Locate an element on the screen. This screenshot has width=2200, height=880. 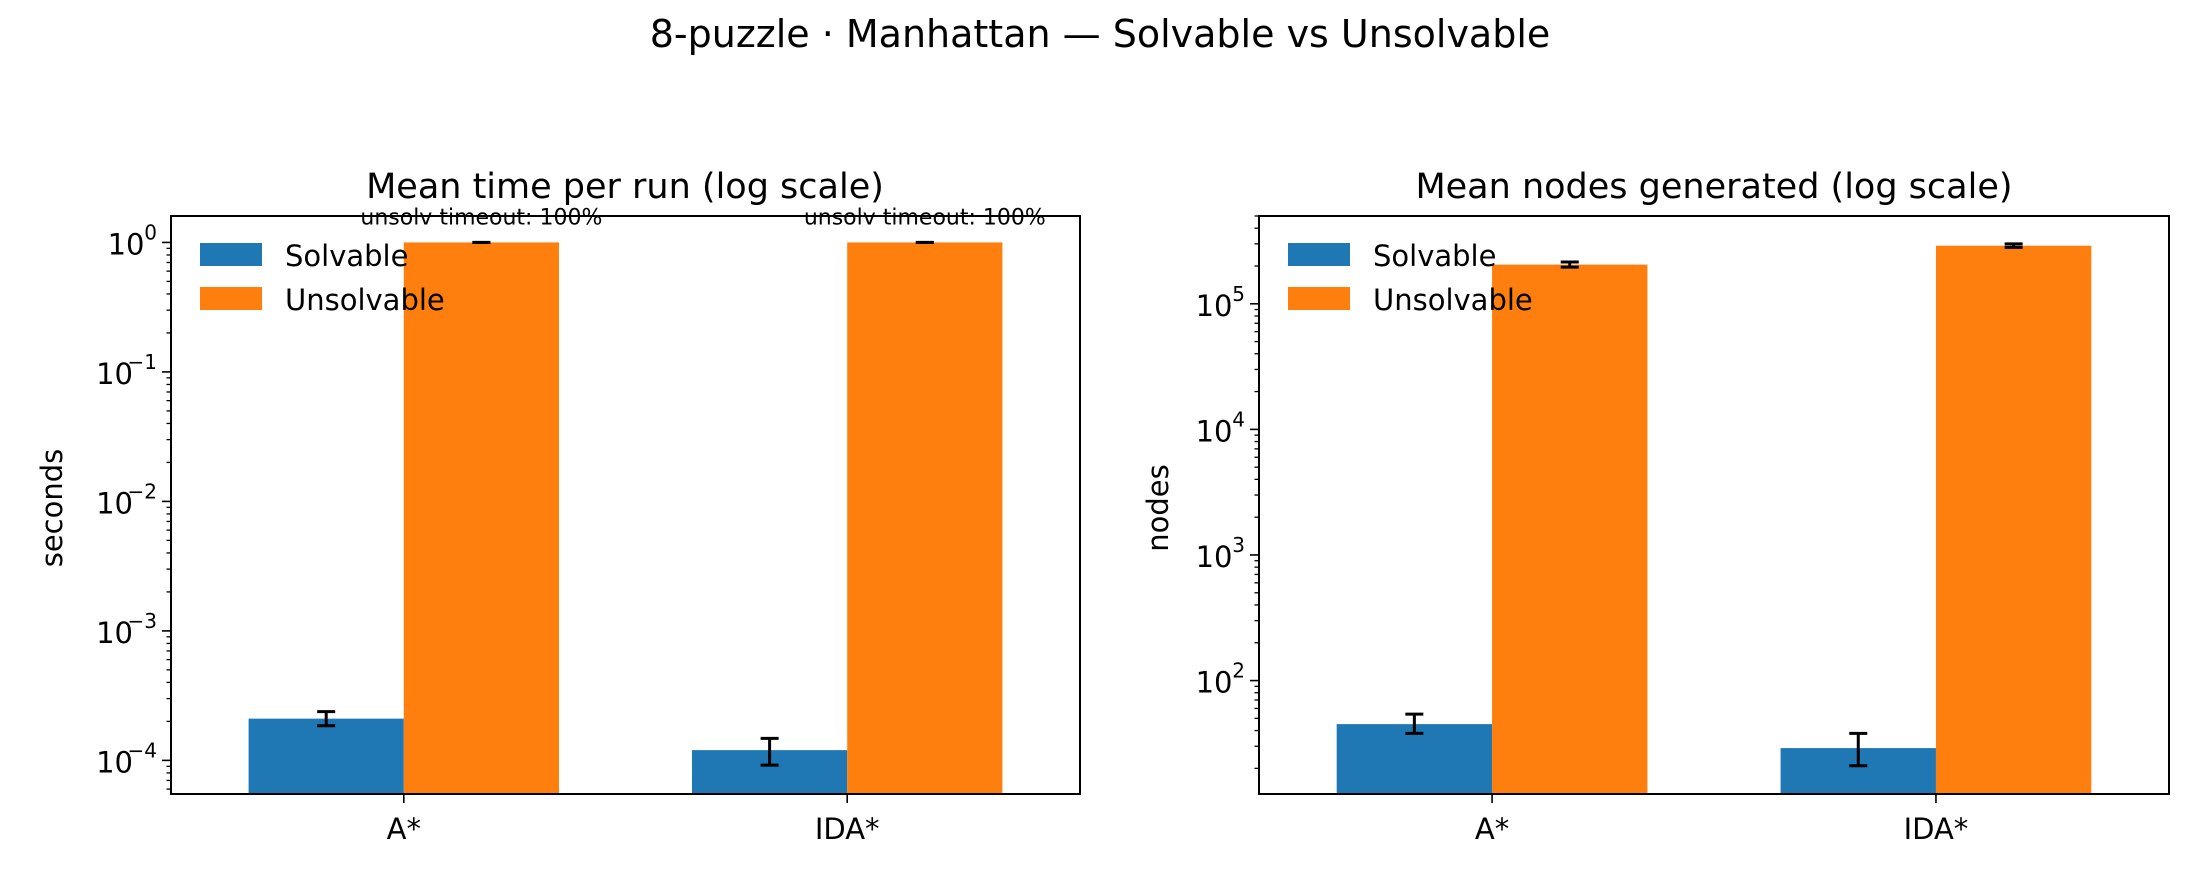
time-legend: Solvable Unsolvable is located at coordinates (322, 278).